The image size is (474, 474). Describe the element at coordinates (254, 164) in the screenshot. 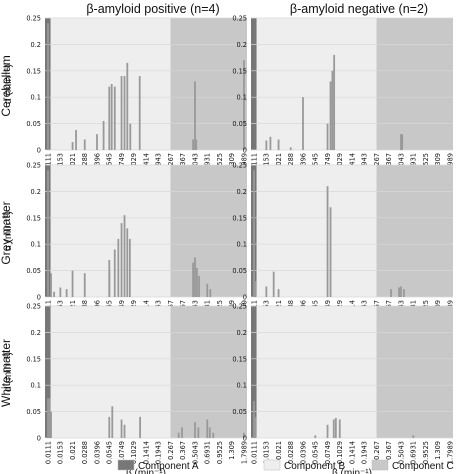

I see `x-tick-label: 0.0111` at that location.